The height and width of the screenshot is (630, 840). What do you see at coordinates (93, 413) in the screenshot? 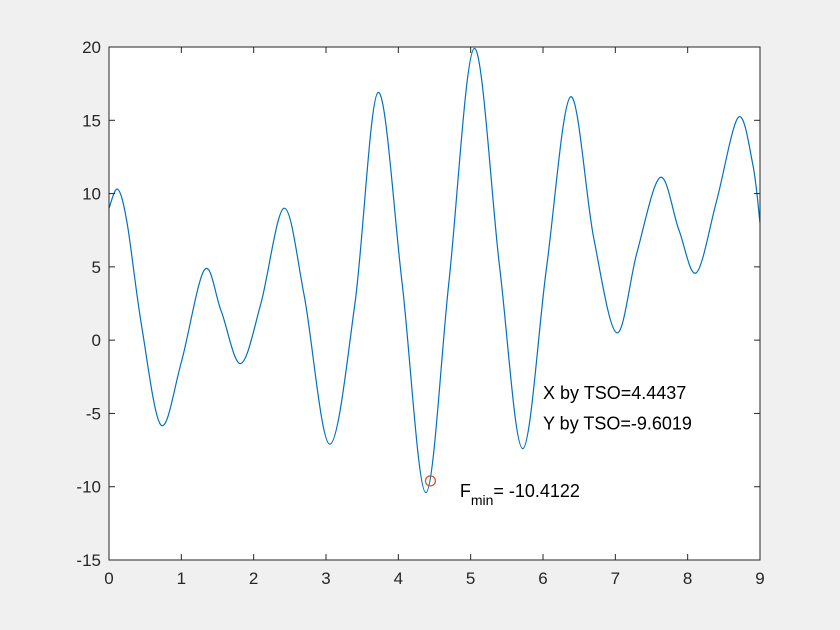
I see `y-tick-label: -5` at bounding box center [93, 413].